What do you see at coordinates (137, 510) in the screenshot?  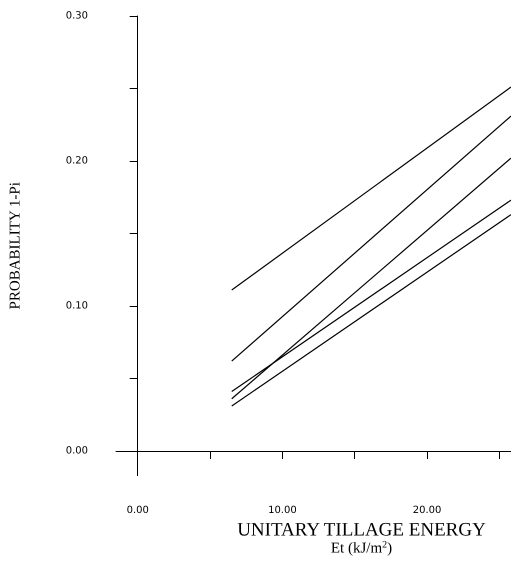 I see `x-tick-label: 0.00` at bounding box center [137, 510].